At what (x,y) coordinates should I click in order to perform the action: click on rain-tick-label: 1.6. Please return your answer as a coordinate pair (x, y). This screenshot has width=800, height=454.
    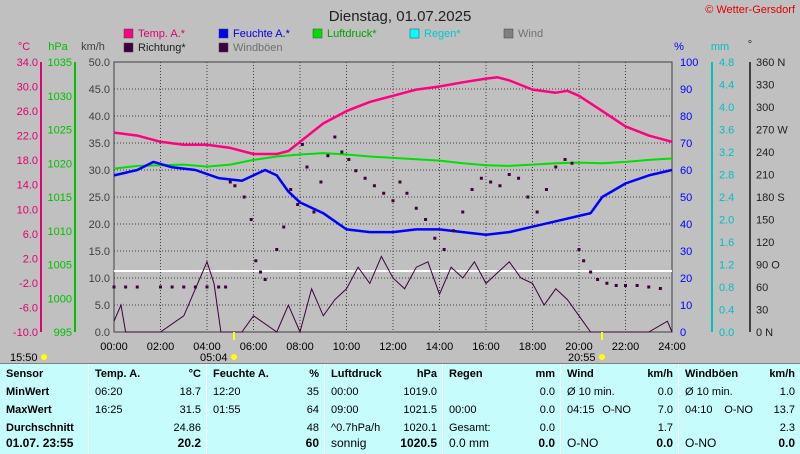
    Looking at the image, I should click on (726, 243).